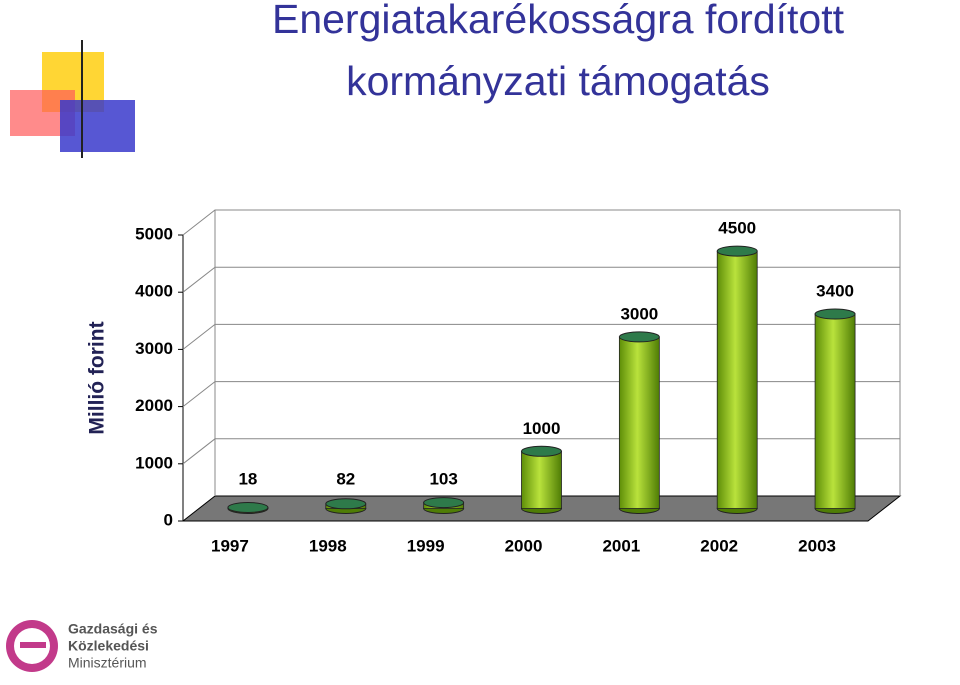 The width and height of the screenshot is (960, 685). What do you see at coordinates (247, 478) in the screenshot?
I see `value-label: 18` at bounding box center [247, 478].